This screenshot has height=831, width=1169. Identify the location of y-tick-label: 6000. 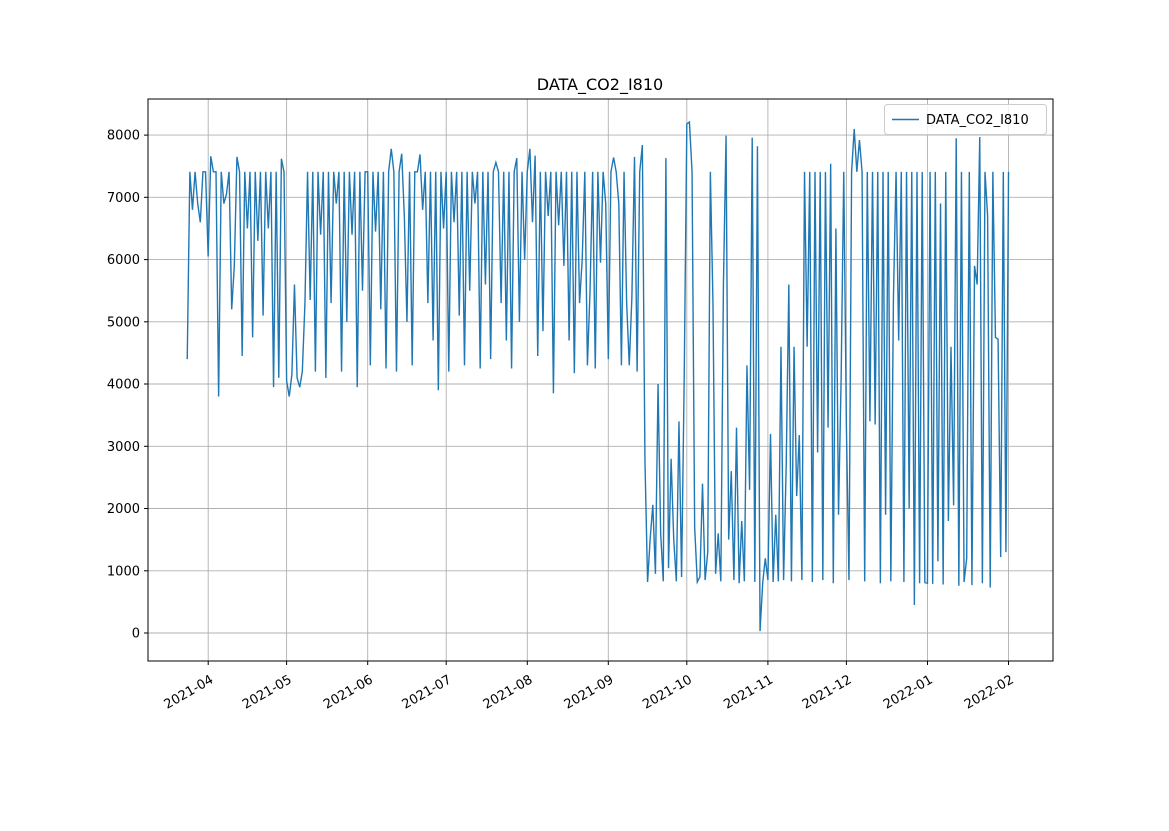
(123, 260).